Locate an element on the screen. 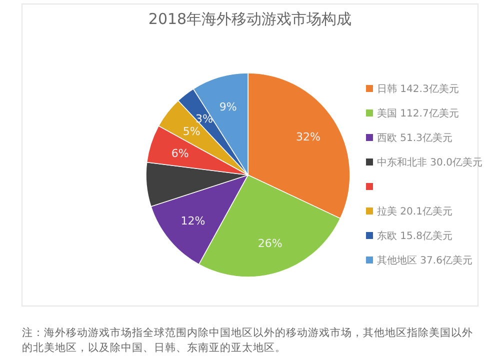  legend-label: 拉美 20.1亿美元 is located at coordinates (414, 212).